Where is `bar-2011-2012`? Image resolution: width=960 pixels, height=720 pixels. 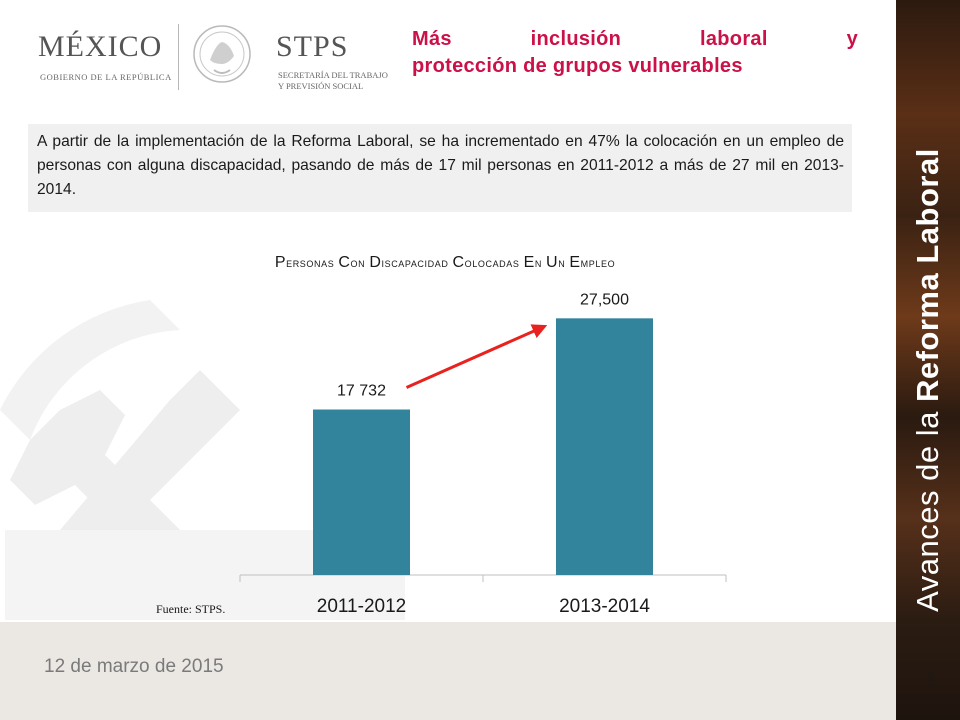
bar-2011-2012 is located at coordinates (361, 492).